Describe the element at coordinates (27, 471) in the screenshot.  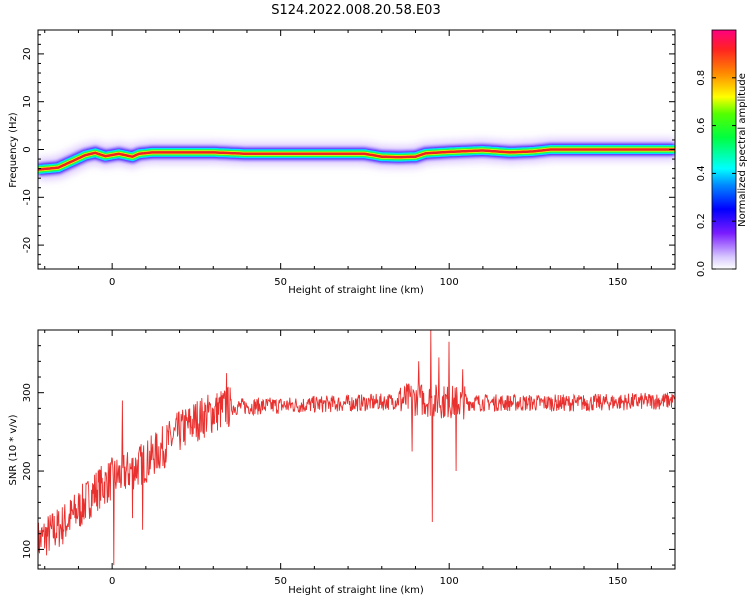
I see `snr-ytick-label: 200` at that location.